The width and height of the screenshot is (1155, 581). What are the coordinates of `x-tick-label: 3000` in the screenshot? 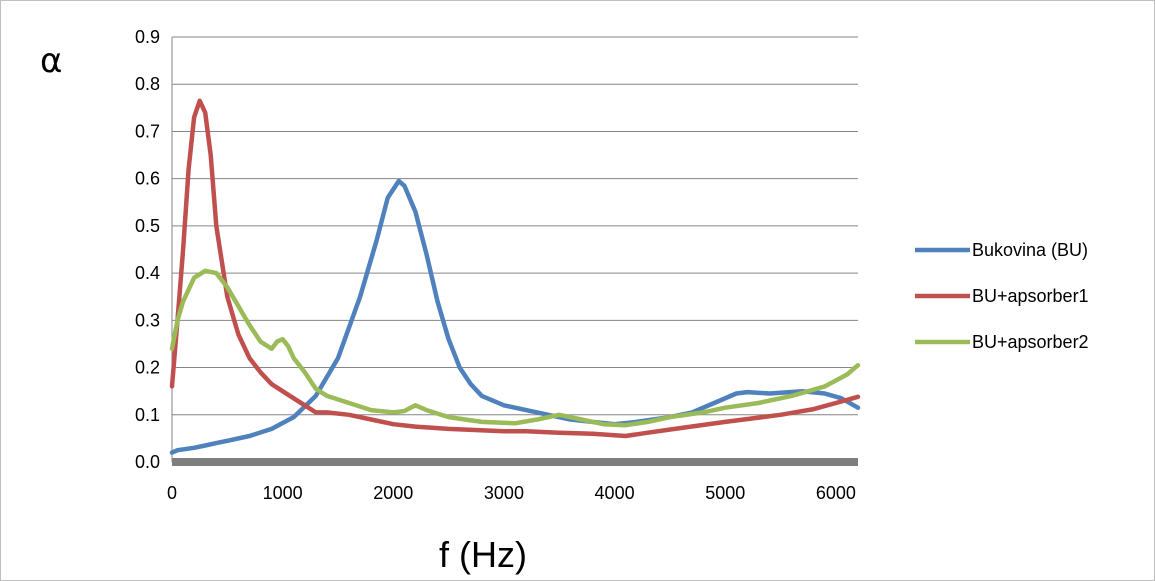 It's located at (504, 493).